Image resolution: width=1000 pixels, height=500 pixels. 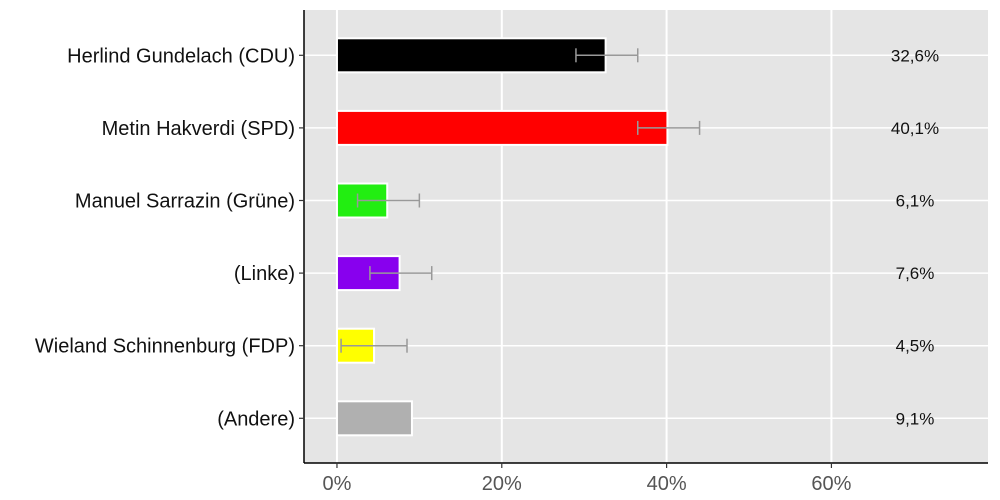 What do you see at coordinates (185, 202) in the screenshot?
I see `category-label: Manuel Sarrazin (Grüne)` at bounding box center [185, 202].